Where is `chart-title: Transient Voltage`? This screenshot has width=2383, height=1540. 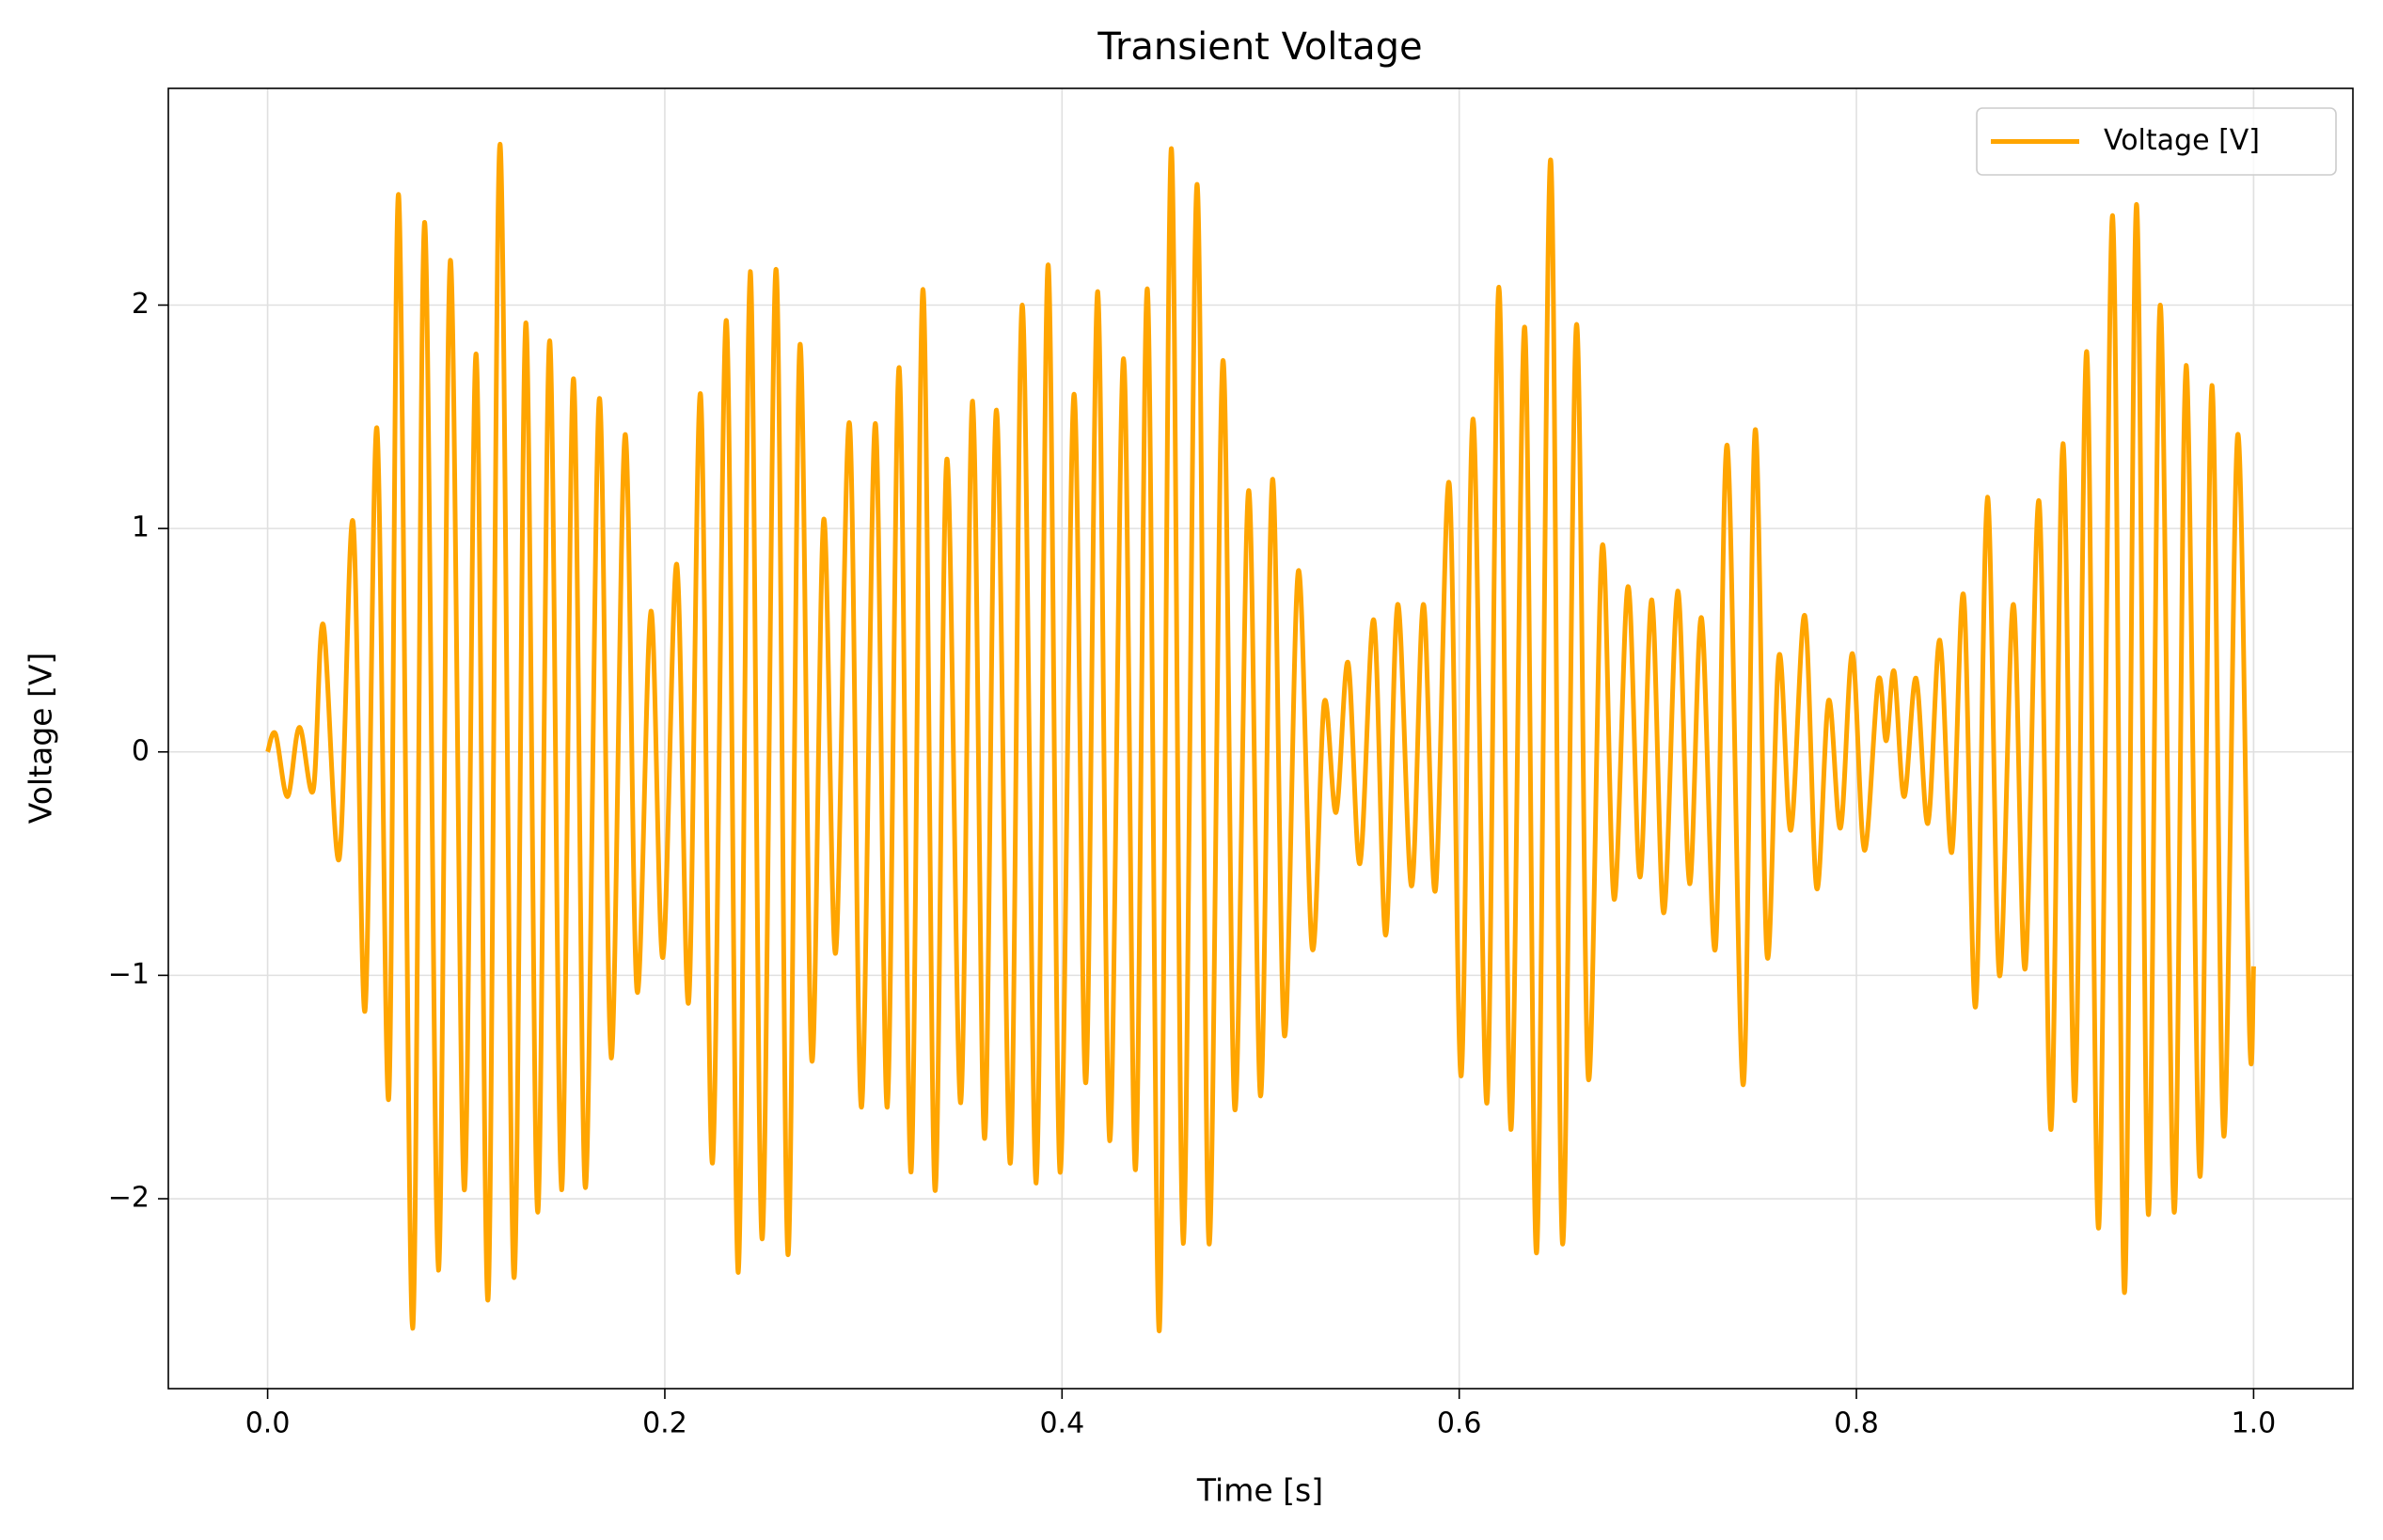 chart-title: Transient Voltage is located at coordinates (1259, 47).